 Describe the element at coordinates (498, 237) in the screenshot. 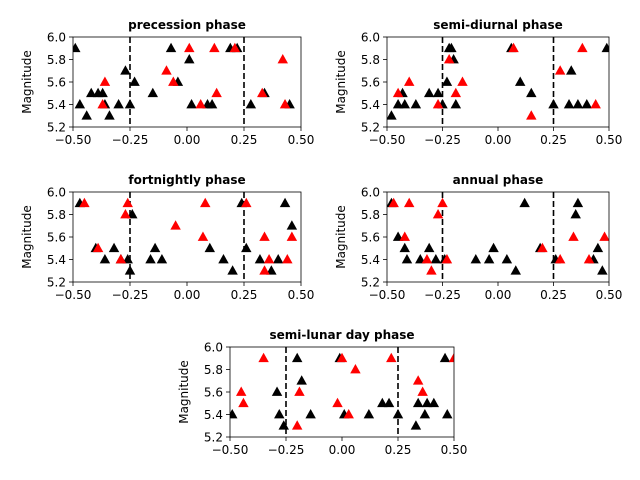

I see `plot-area` at that location.